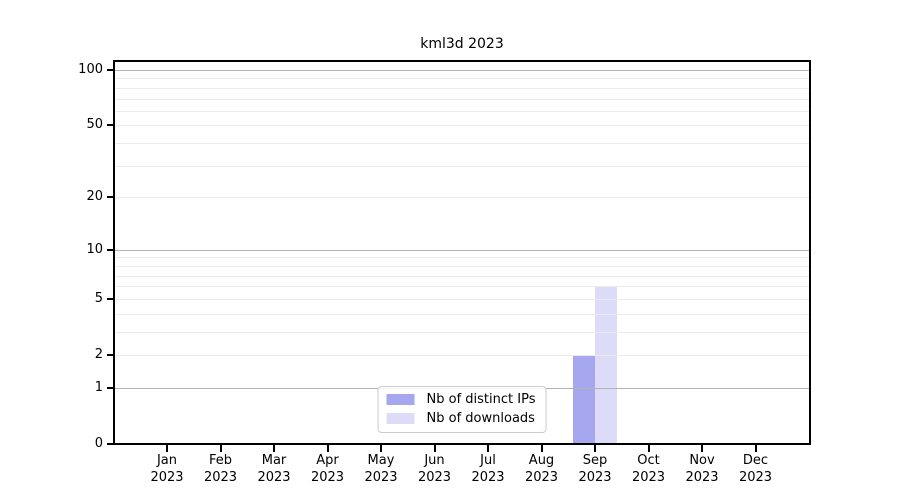 The width and height of the screenshot is (900, 500). What do you see at coordinates (167, 469) in the screenshot?
I see `x-tick-label: Jan 2023` at bounding box center [167, 469].